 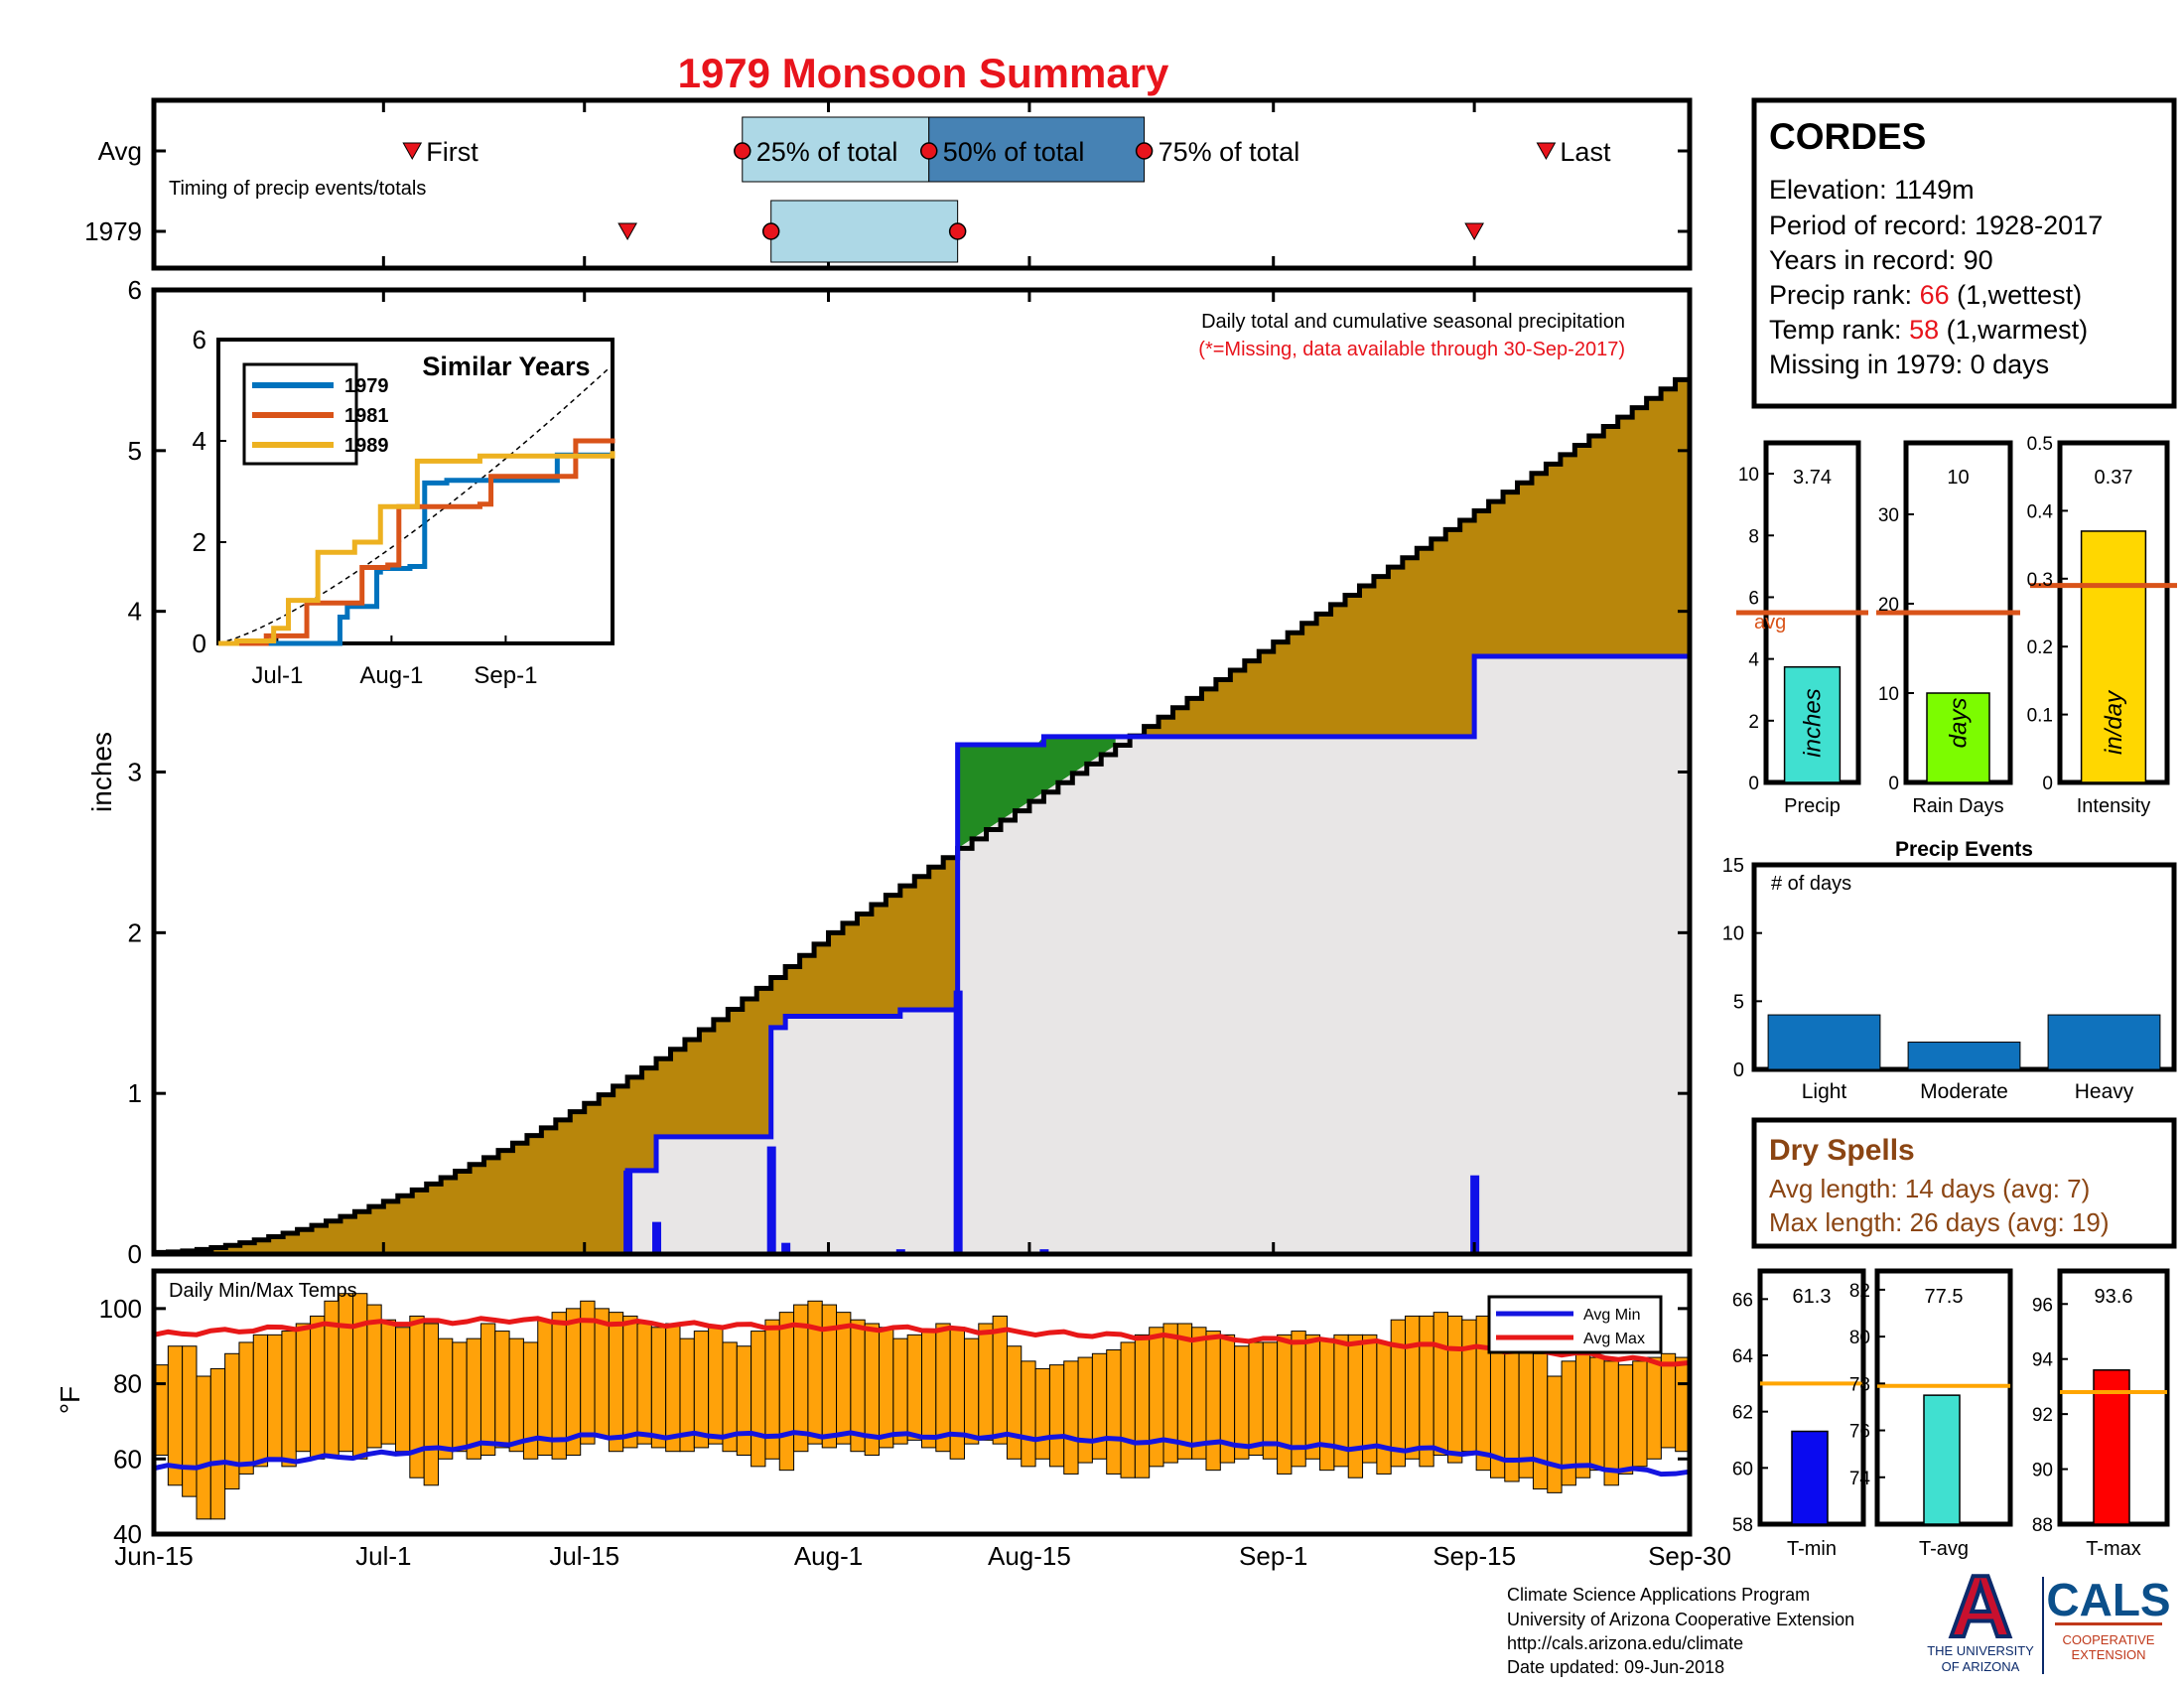 What do you see at coordinates (1742, 1413) in the screenshot?
I see `temp-stat-tick-label: 62` at bounding box center [1742, 1413].